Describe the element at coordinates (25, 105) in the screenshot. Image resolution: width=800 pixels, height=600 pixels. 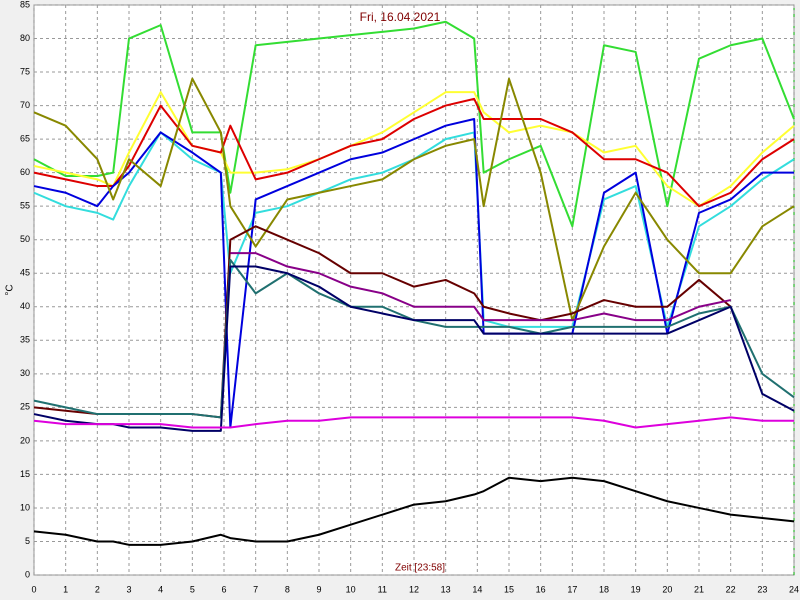
I see `y-tick-label: 70` at that location.